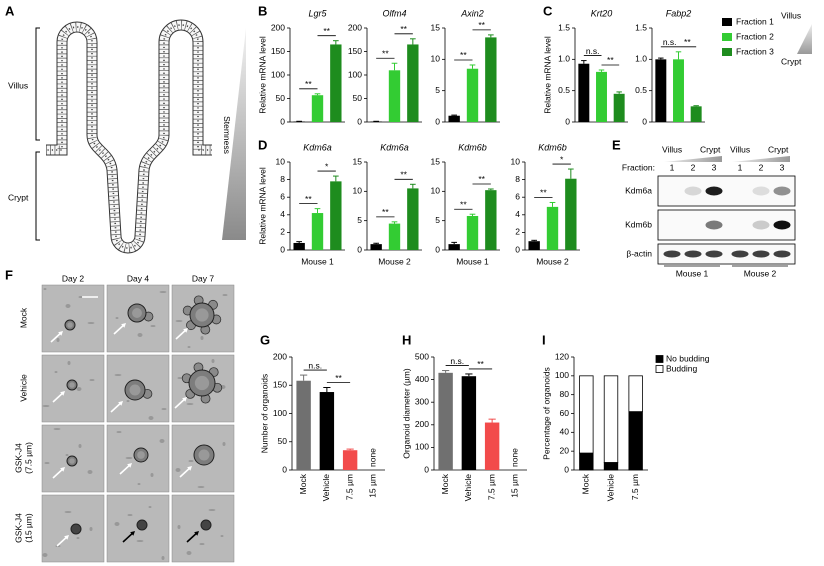 The height and width of the screenshot is (566, 824). Describe the element at coordinates (281, 98) in the screenshot. I see `y-tick-label: 50` at that location.